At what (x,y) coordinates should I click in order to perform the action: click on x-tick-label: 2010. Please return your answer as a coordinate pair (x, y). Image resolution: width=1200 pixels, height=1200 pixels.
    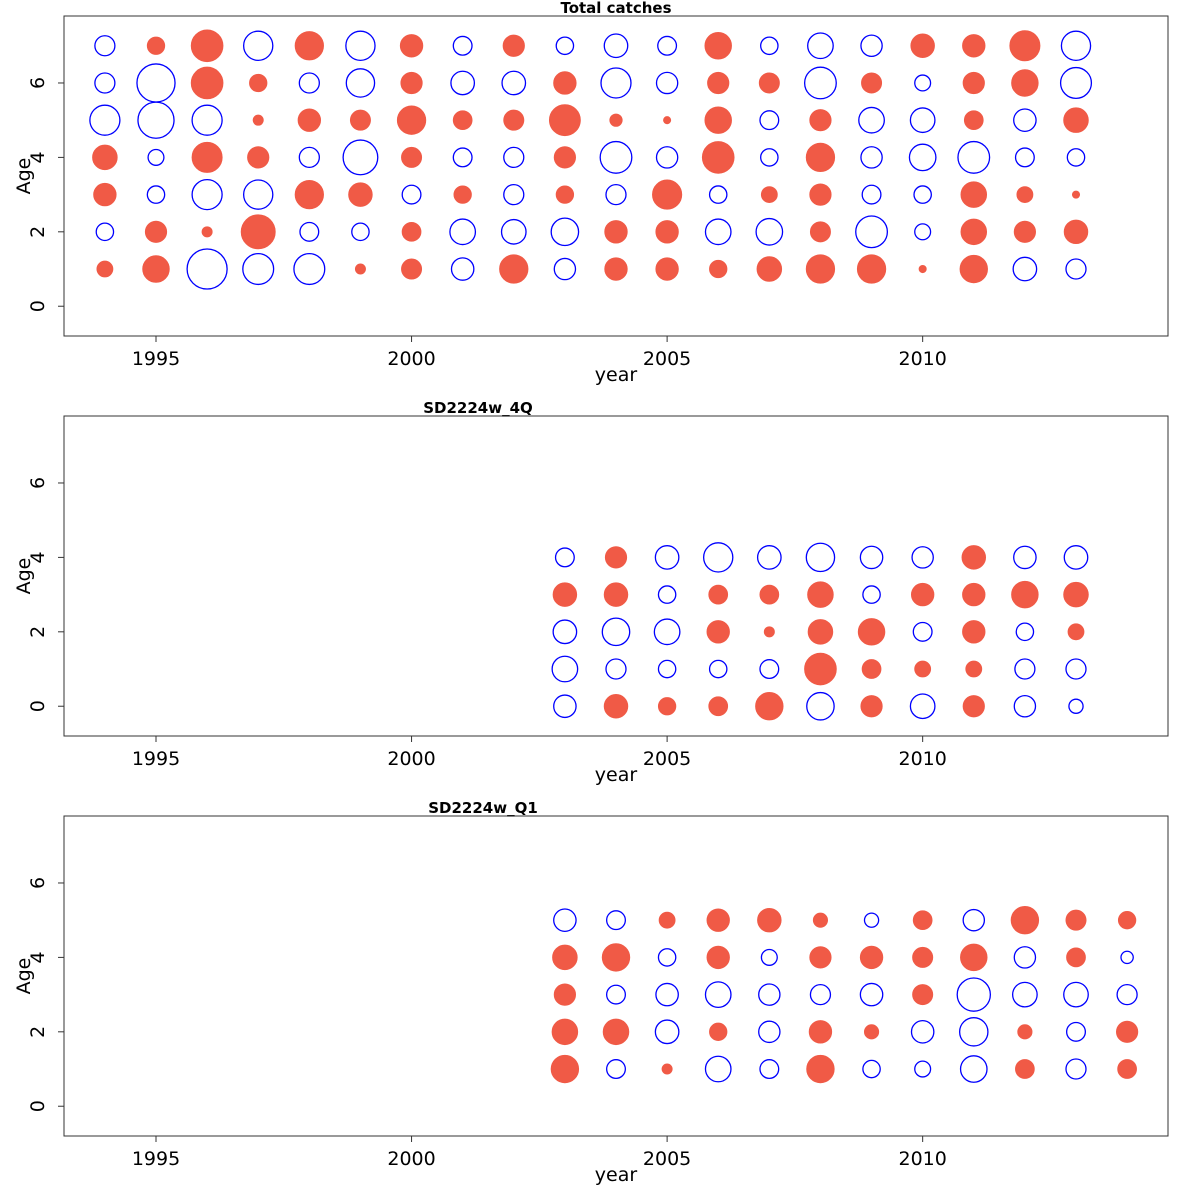
    Looking at the image, I should click on (922, 359).